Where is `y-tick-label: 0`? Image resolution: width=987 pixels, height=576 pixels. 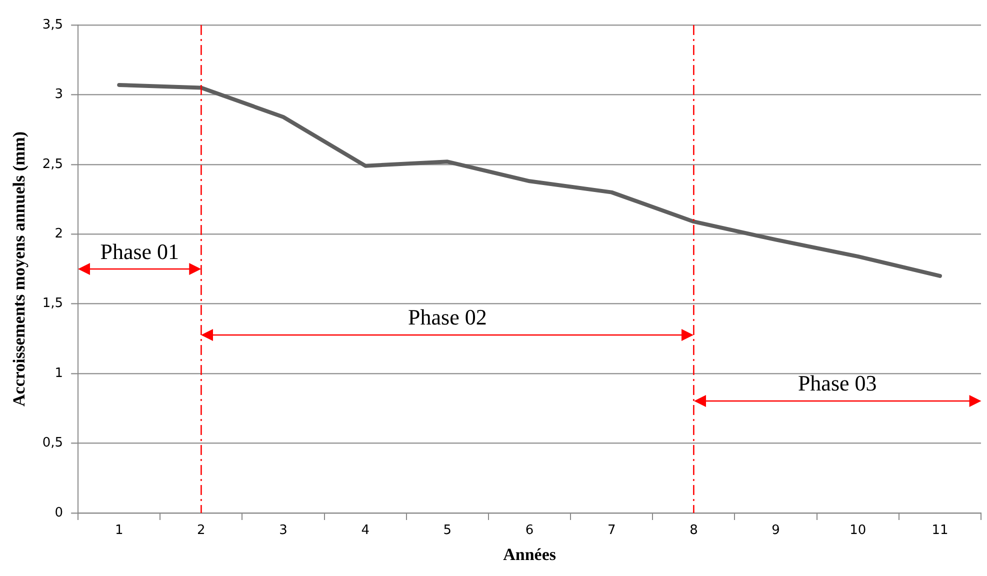
y-tick-label: 0 is located at coordinates (59, 512).